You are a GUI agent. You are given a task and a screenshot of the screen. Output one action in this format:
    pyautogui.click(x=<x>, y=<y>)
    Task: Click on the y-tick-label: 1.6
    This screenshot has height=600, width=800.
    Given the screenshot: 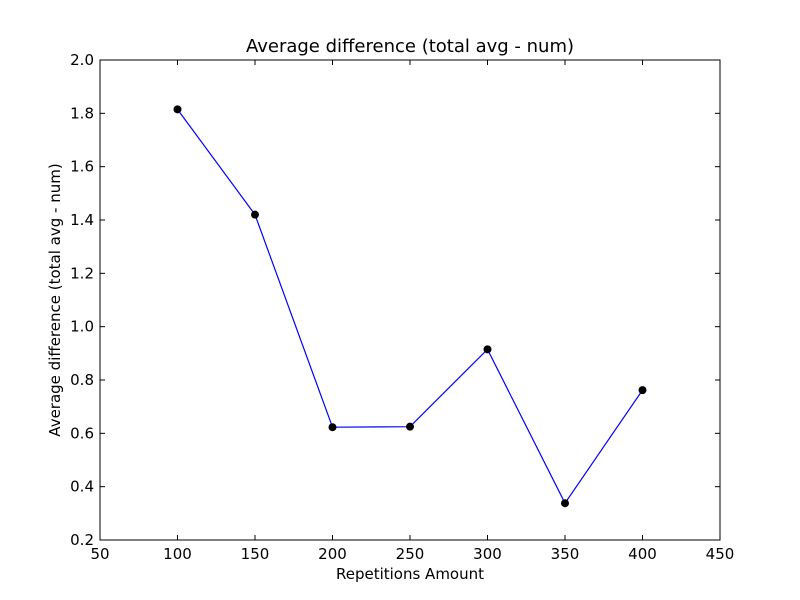 What is the action you would take?
    pyautogui.click(x=82, y=167)
    